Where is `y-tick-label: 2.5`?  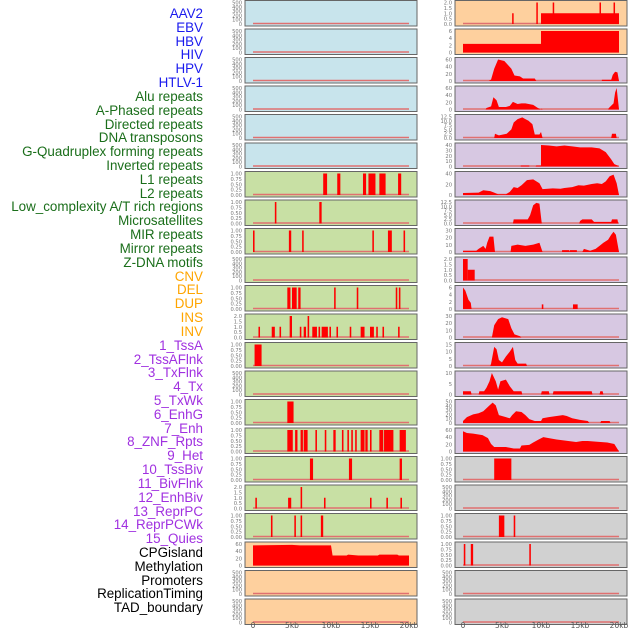
y-tick-label: 2.5 is located at coordinates (448, 135).